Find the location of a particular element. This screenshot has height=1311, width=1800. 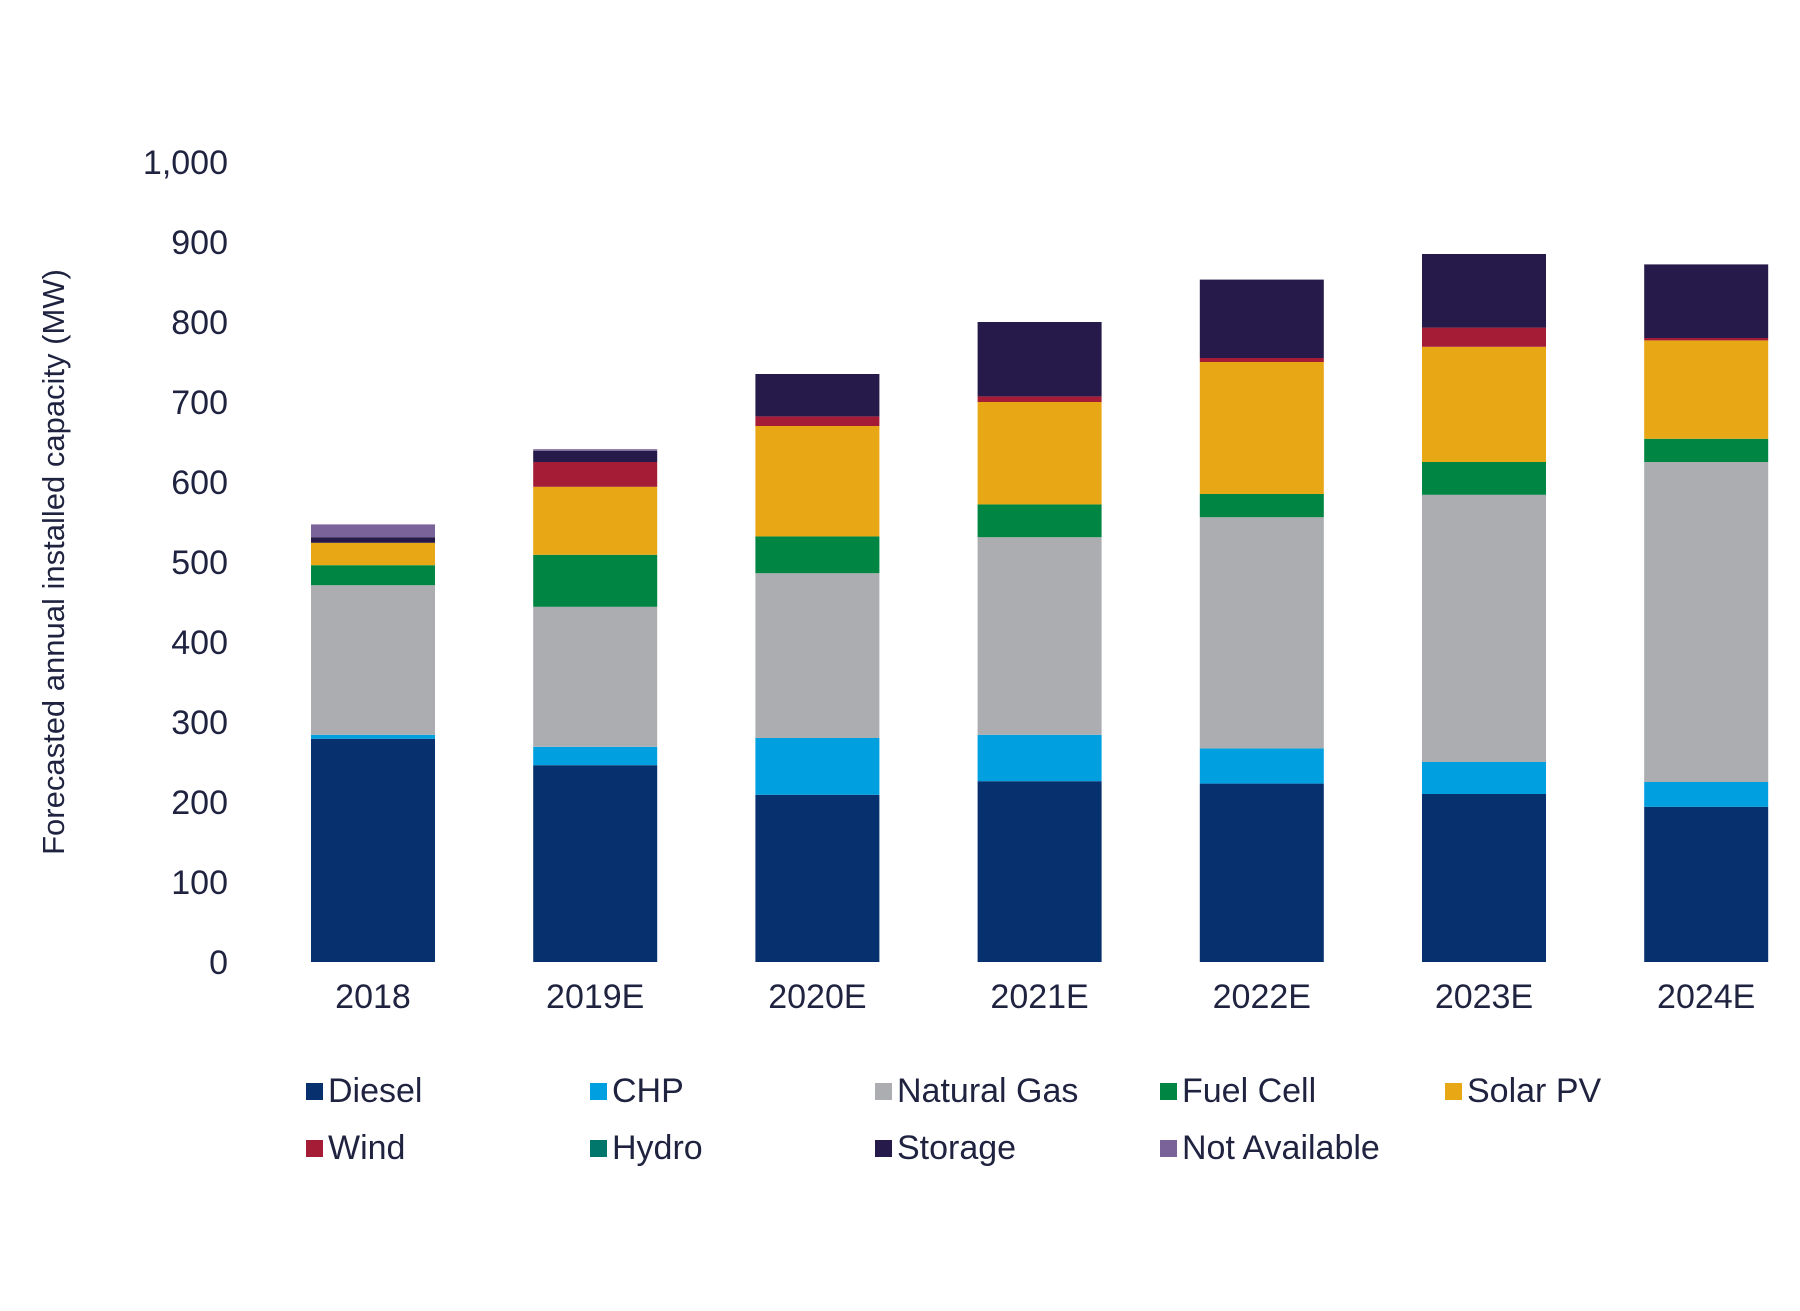

legend-item-hydro: Hydro is located at coordinates (646, 1148).